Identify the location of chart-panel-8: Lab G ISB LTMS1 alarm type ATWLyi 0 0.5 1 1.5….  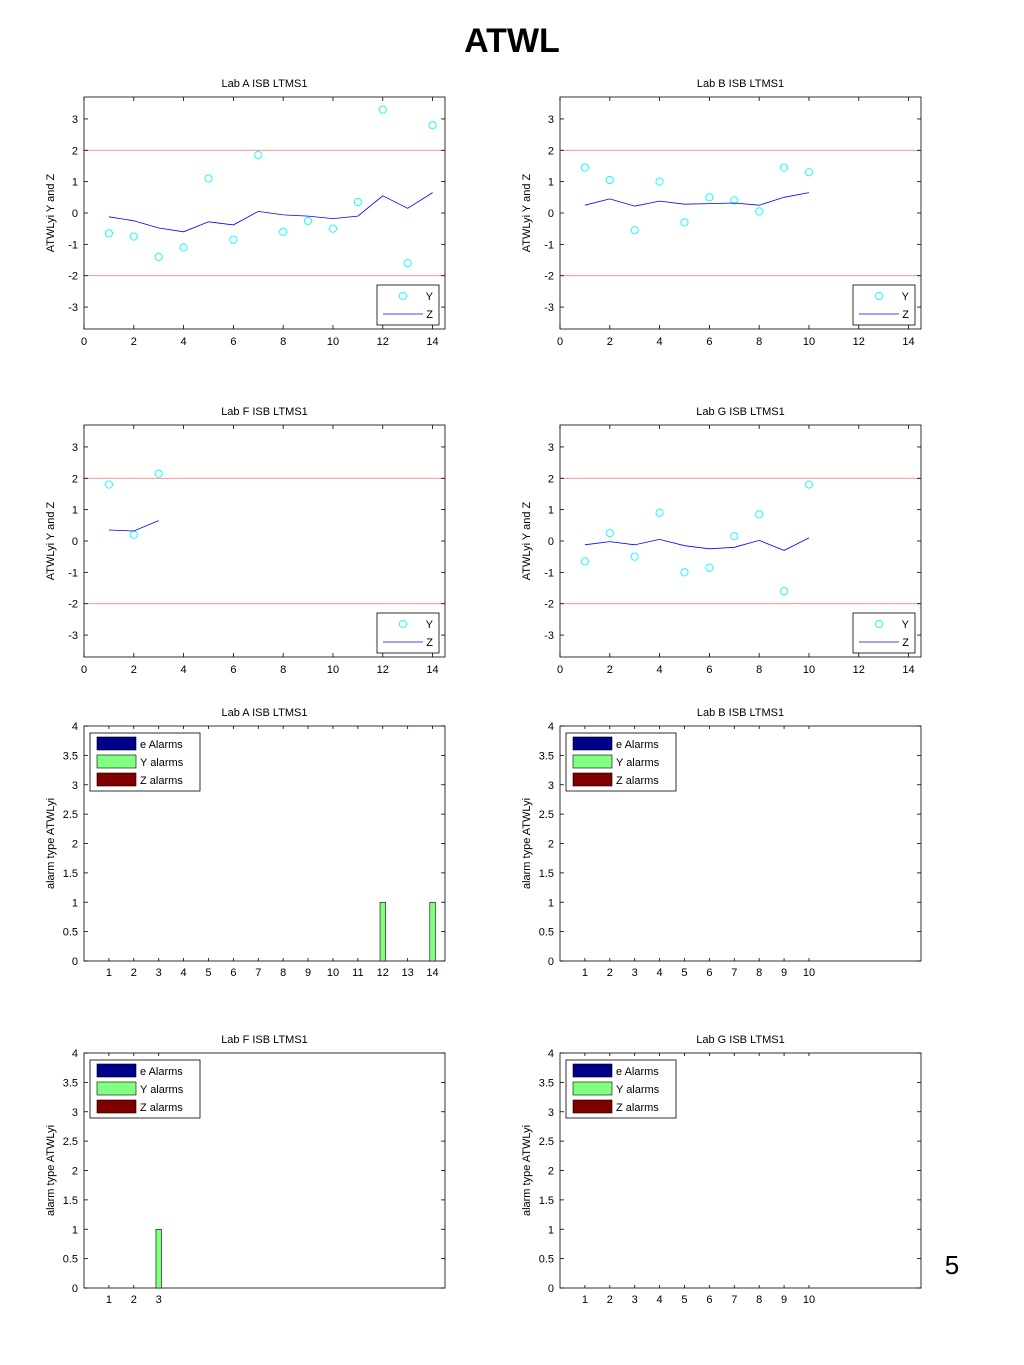
(721, 1170).